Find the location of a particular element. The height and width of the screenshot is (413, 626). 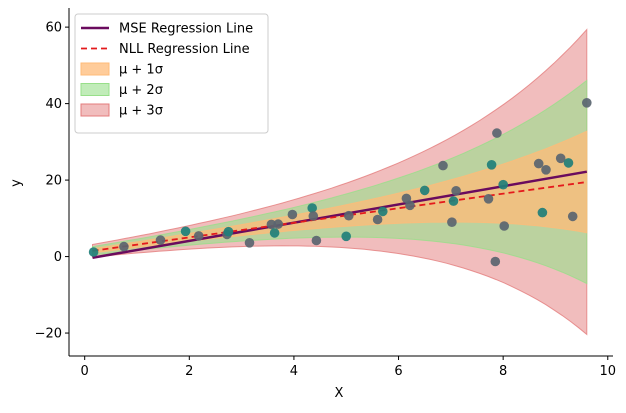

y-tick-label: 20 is located at coordinates (53, 181).